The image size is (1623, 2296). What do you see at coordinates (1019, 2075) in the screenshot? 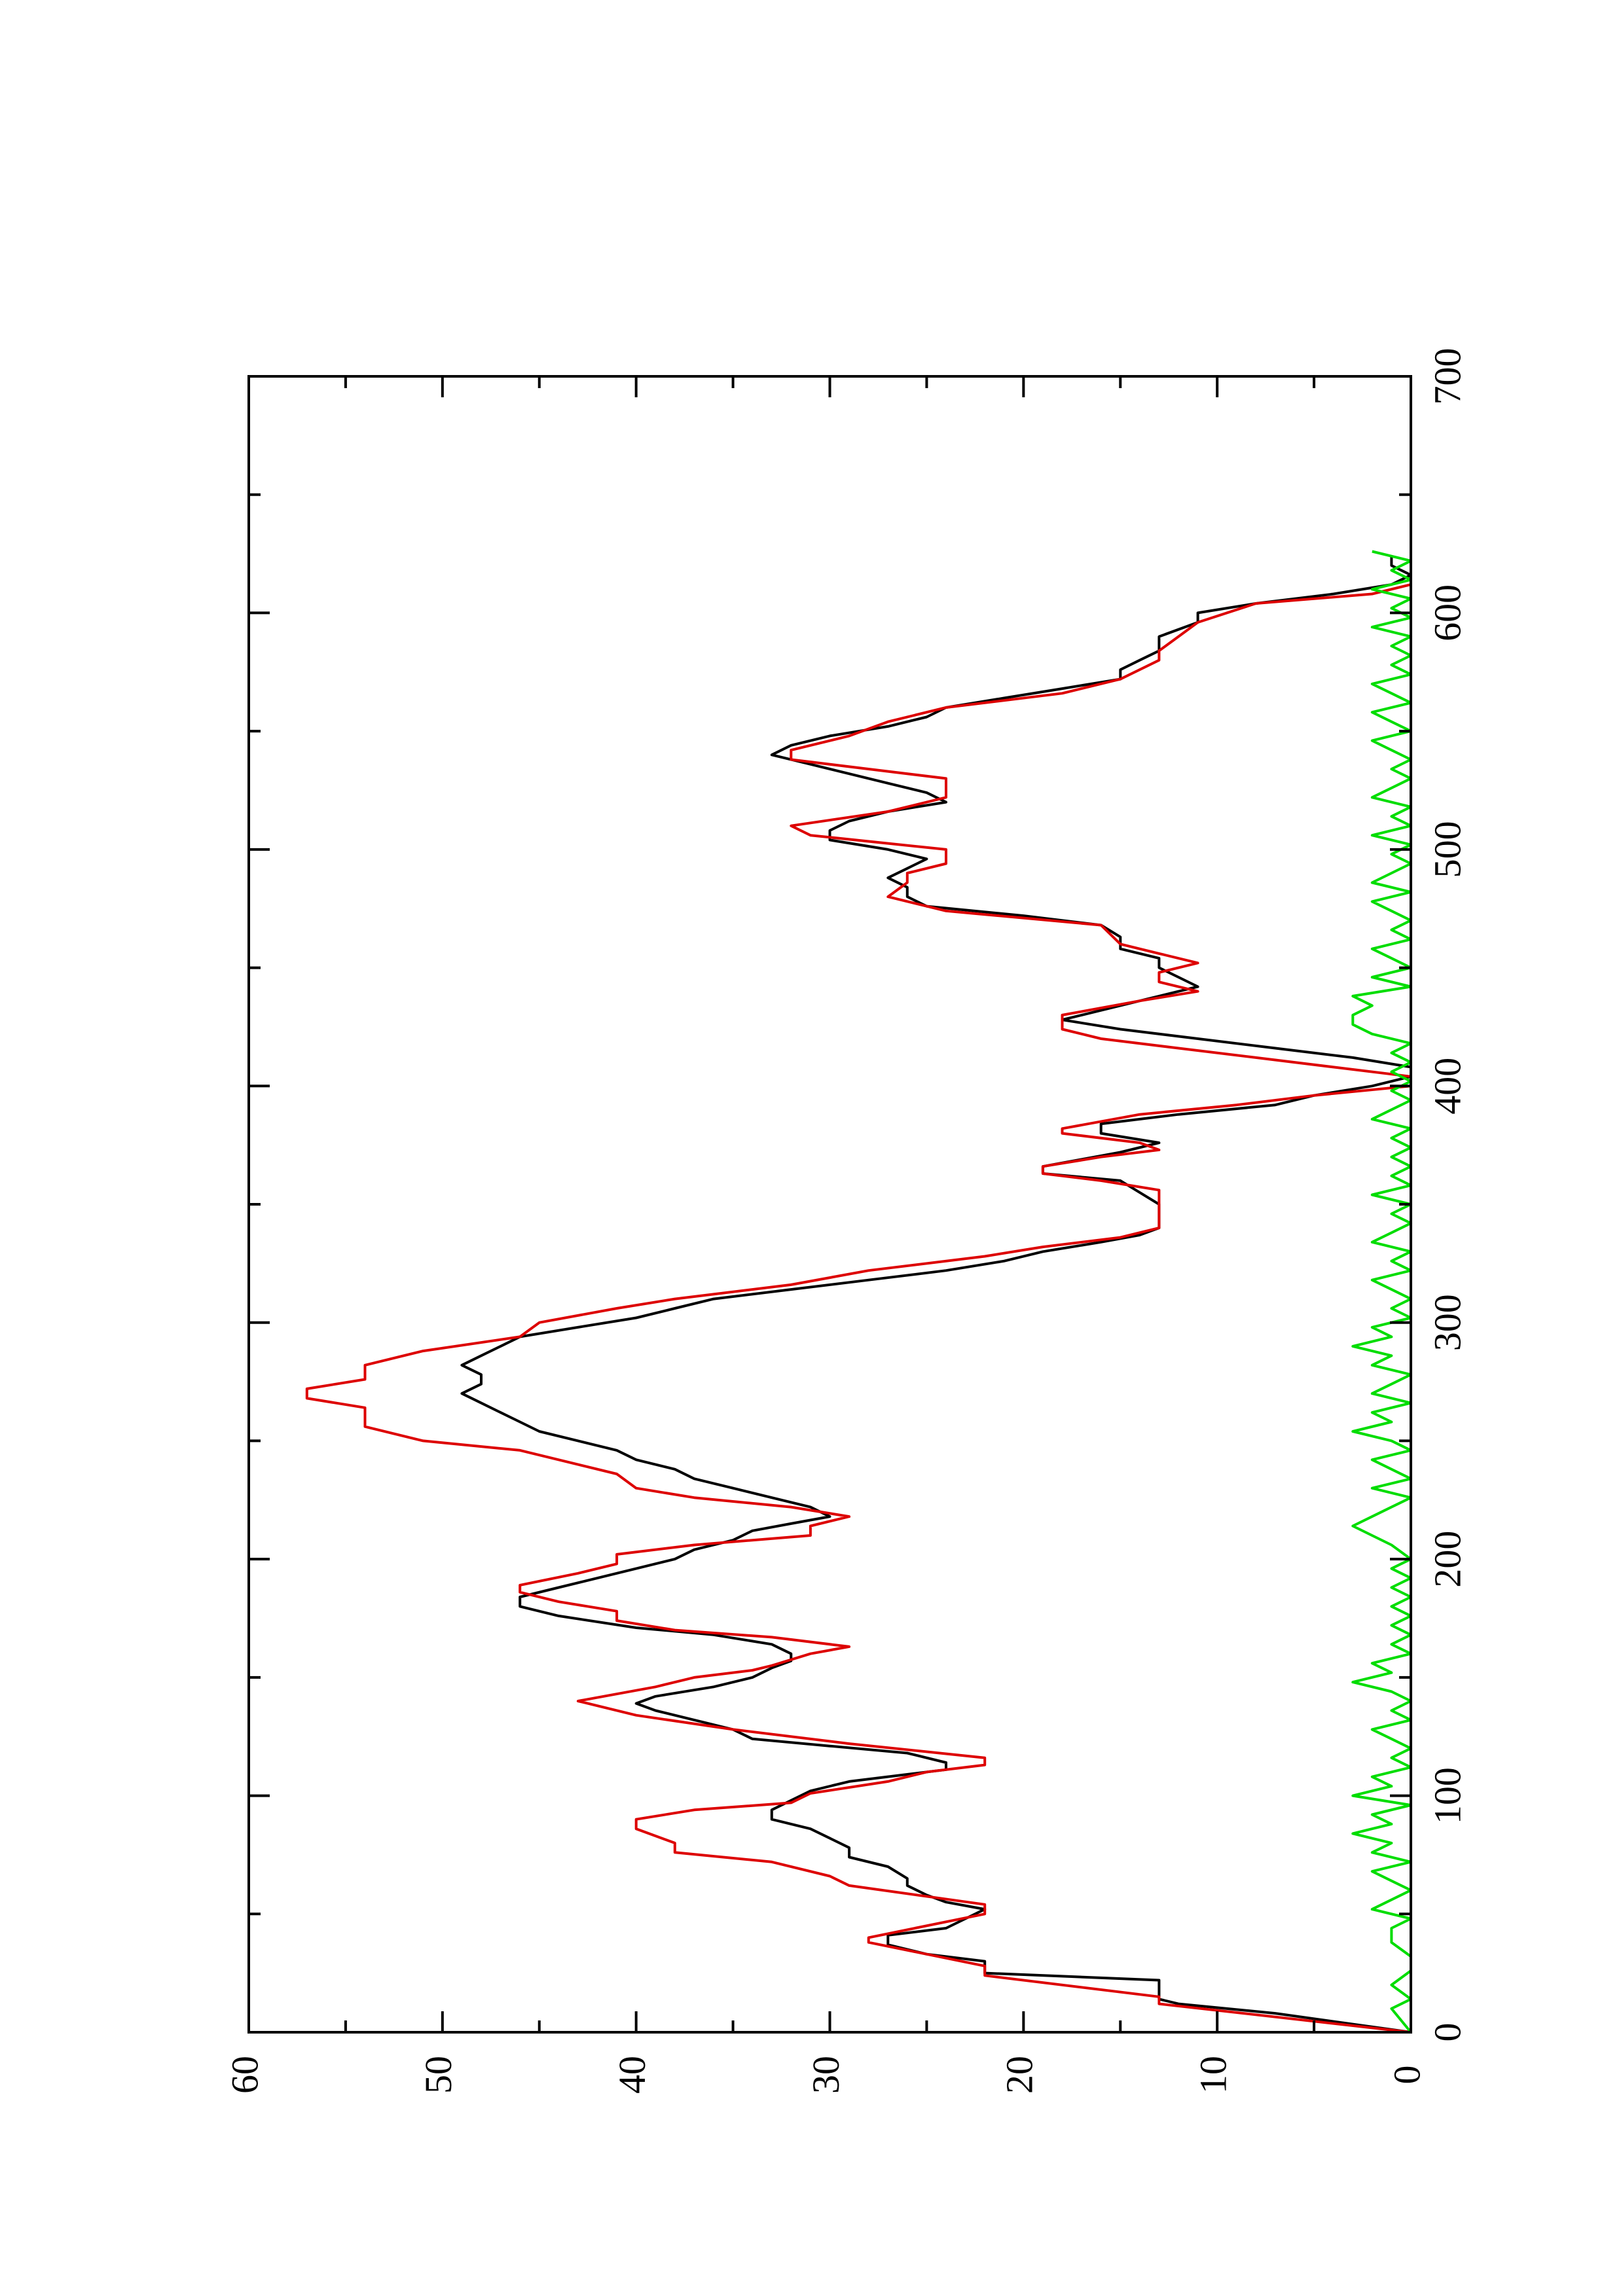
I see `y-tick-label: 20` at bounding box center [1019, 2075].